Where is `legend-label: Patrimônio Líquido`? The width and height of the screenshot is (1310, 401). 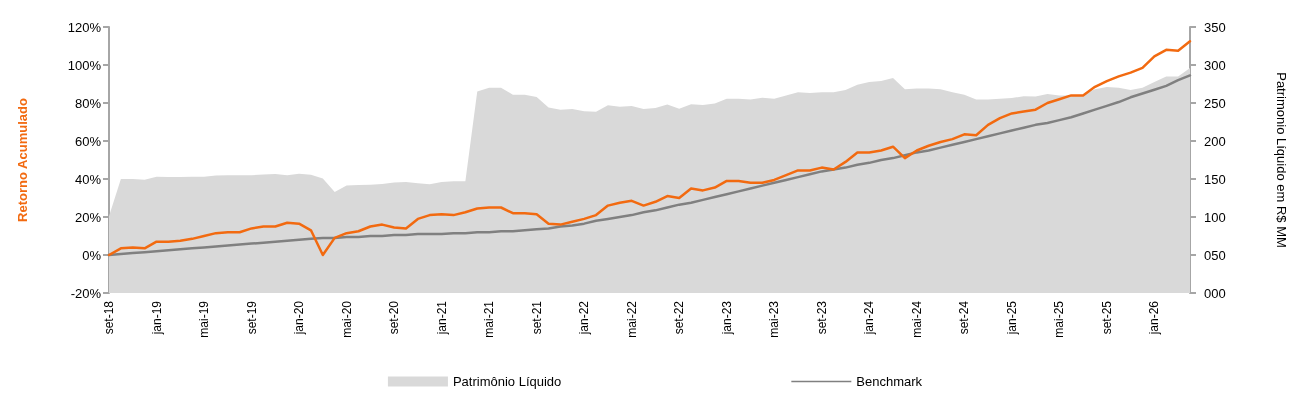 legend-label: Patrimônio Líquido is located at coordinates (507, 381).